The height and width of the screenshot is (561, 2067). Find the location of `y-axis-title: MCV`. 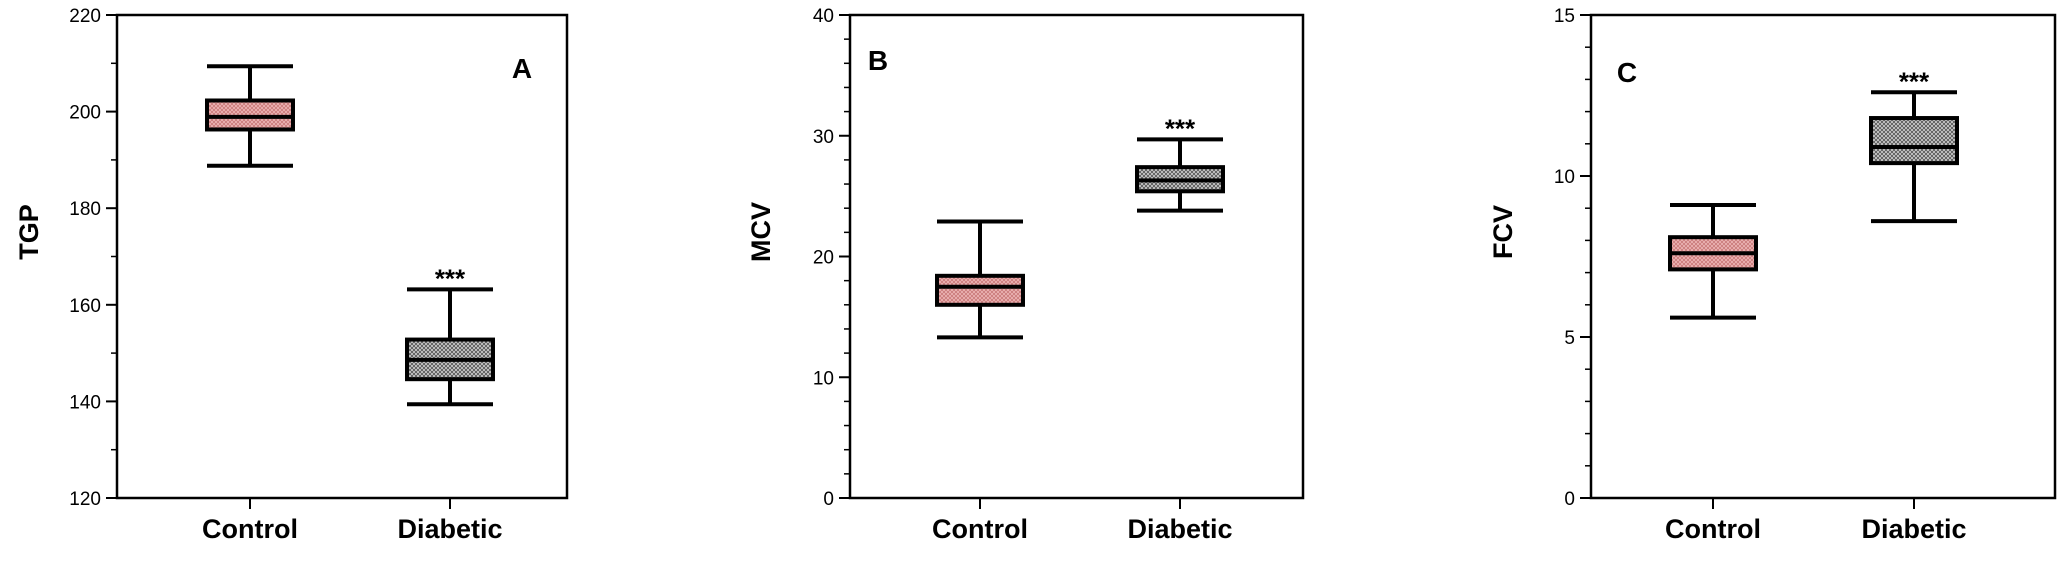

y-axis-title: MCV is located at coordinates (761, 232).